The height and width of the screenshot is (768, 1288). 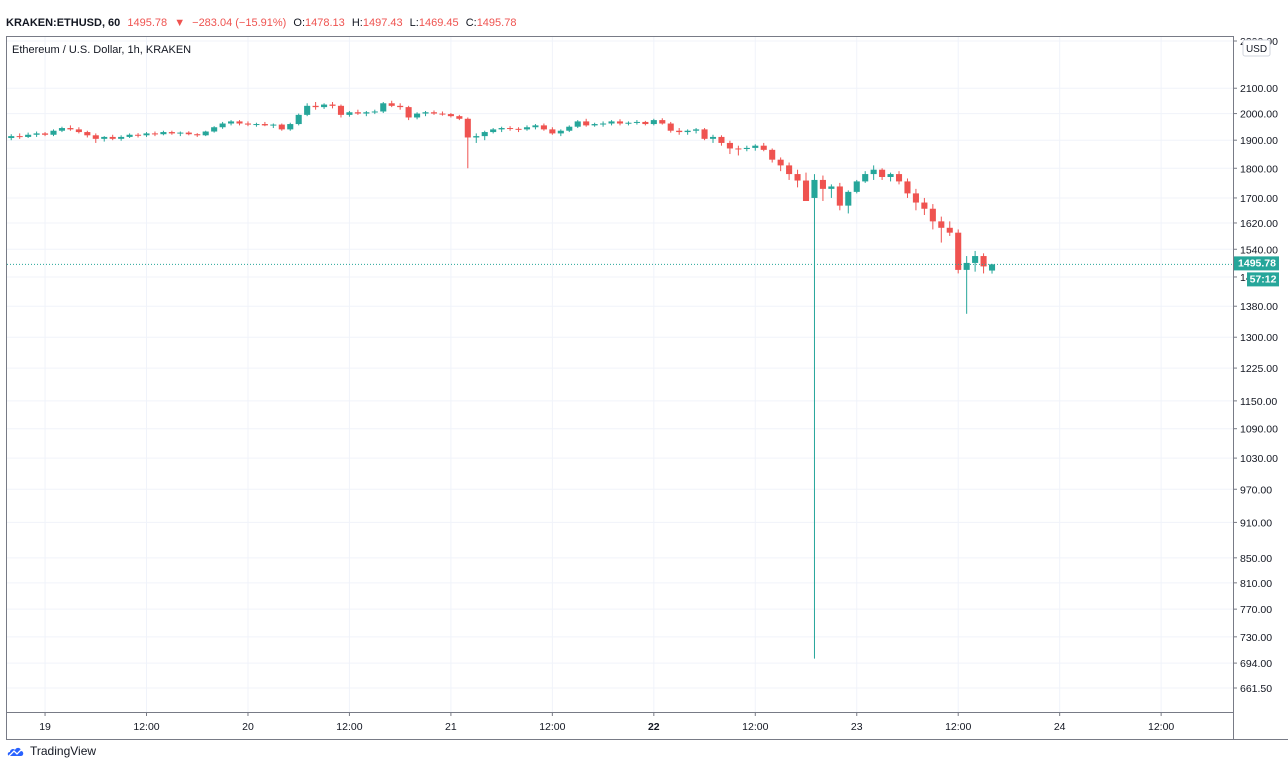 I want to click on time-tick-label: 23, so click(x=857, y=727).